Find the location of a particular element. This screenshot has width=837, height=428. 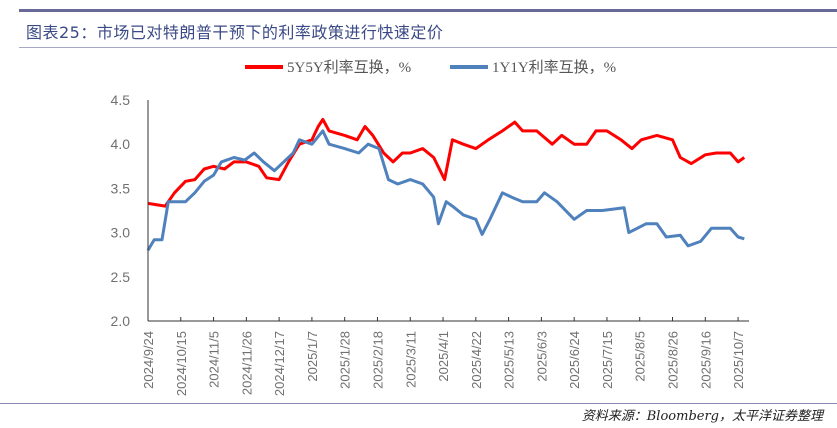

x-tick-label: 2024/11/26 is located at coordinates (246, 363).